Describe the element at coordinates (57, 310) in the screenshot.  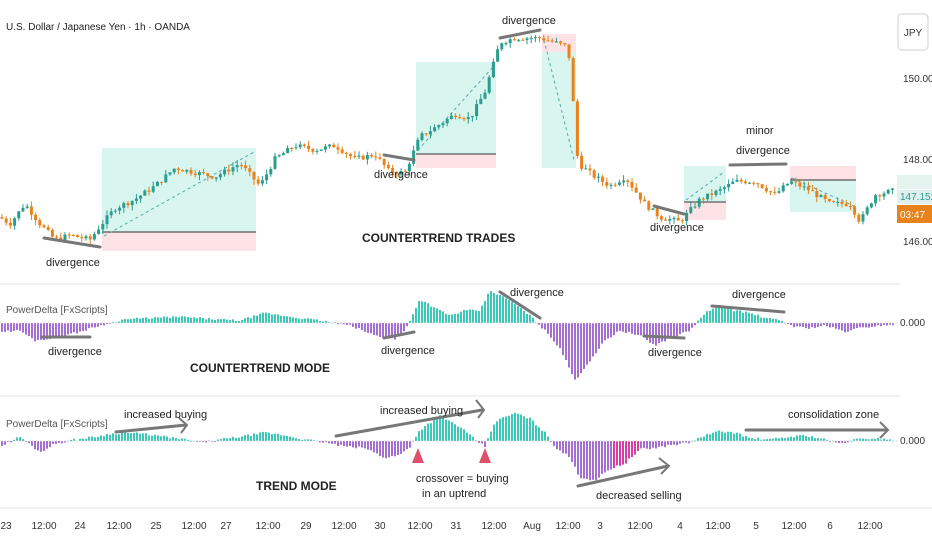
I see `indicator-1-title: PowerDelta [FxScripts]` at that location.